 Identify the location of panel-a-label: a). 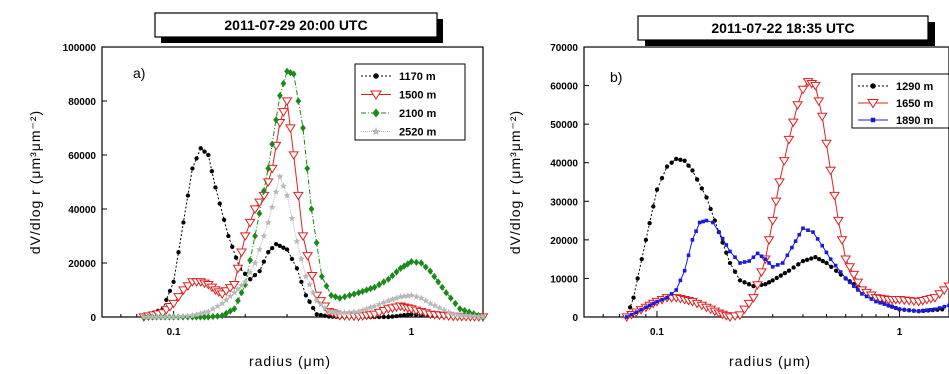
(139, 73).